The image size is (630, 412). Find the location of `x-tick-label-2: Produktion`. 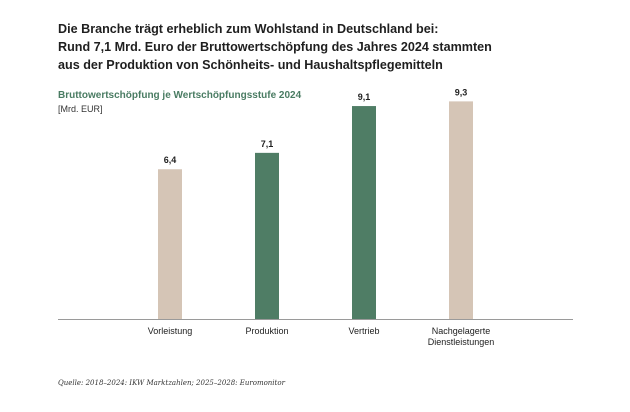

x-tick-label-2: Produktion is located at coordinates (266, 331).